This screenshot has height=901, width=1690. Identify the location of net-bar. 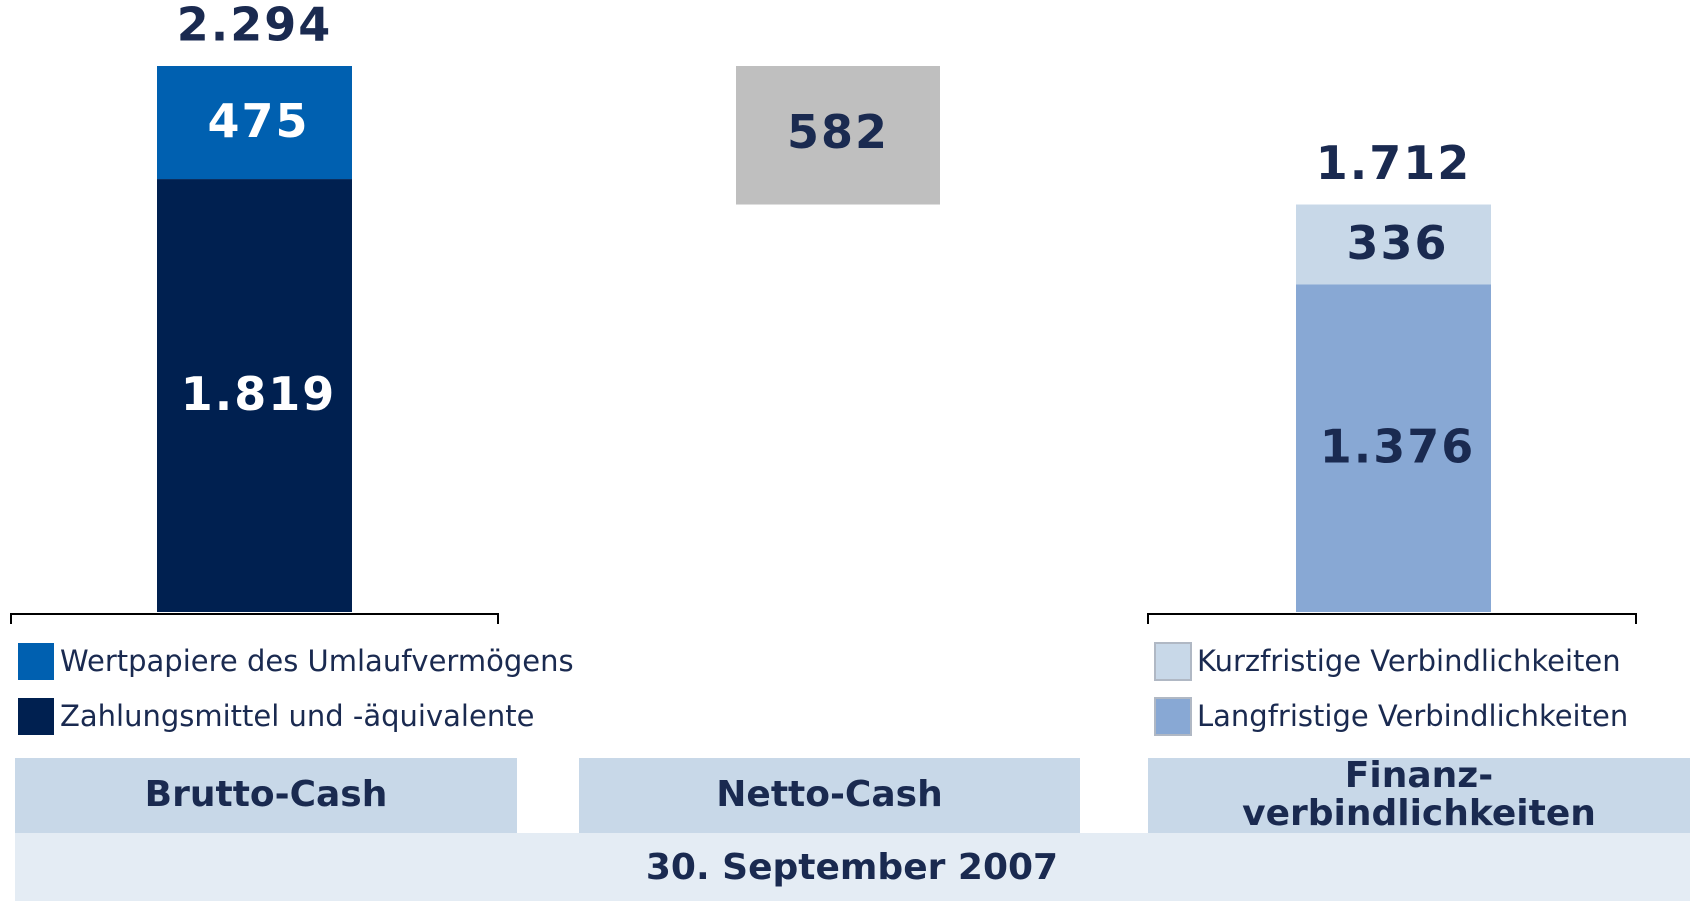
(838, 135).